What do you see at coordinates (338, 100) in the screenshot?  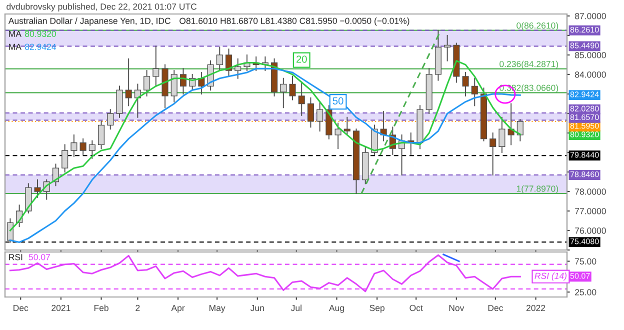 I see `series-label: 50` at bounding box center [338, 100].